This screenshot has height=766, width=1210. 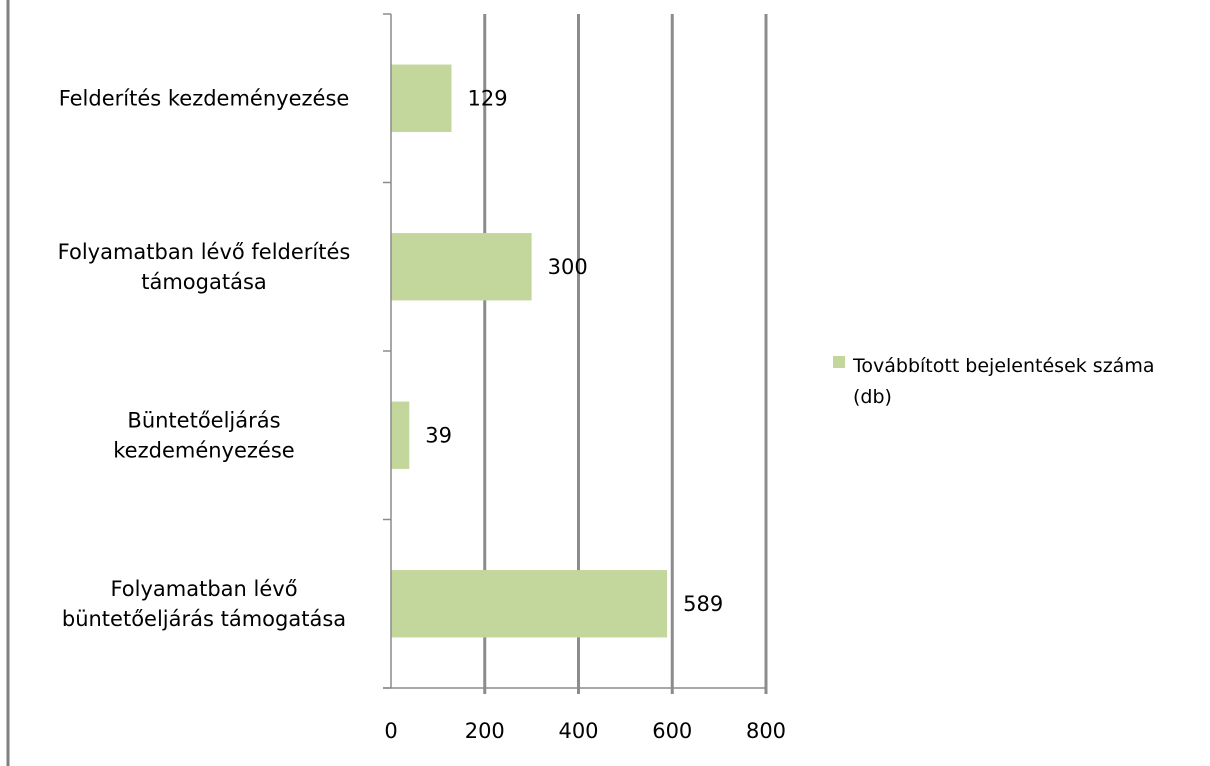 I want to click on category-label: Büntetőeljárás, so click(x=203, y=420).